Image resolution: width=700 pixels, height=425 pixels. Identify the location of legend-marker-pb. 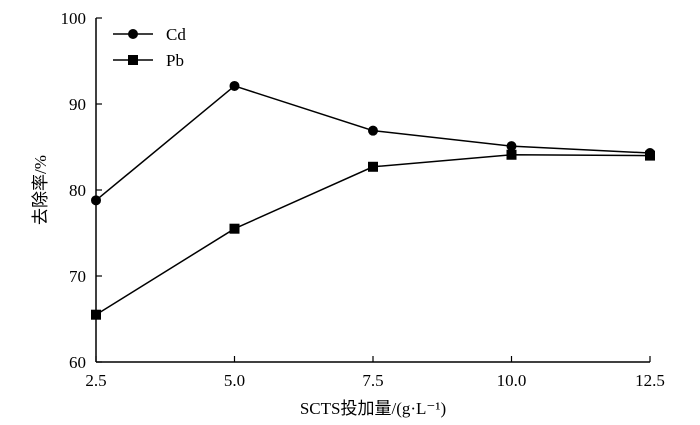
(133, 60).